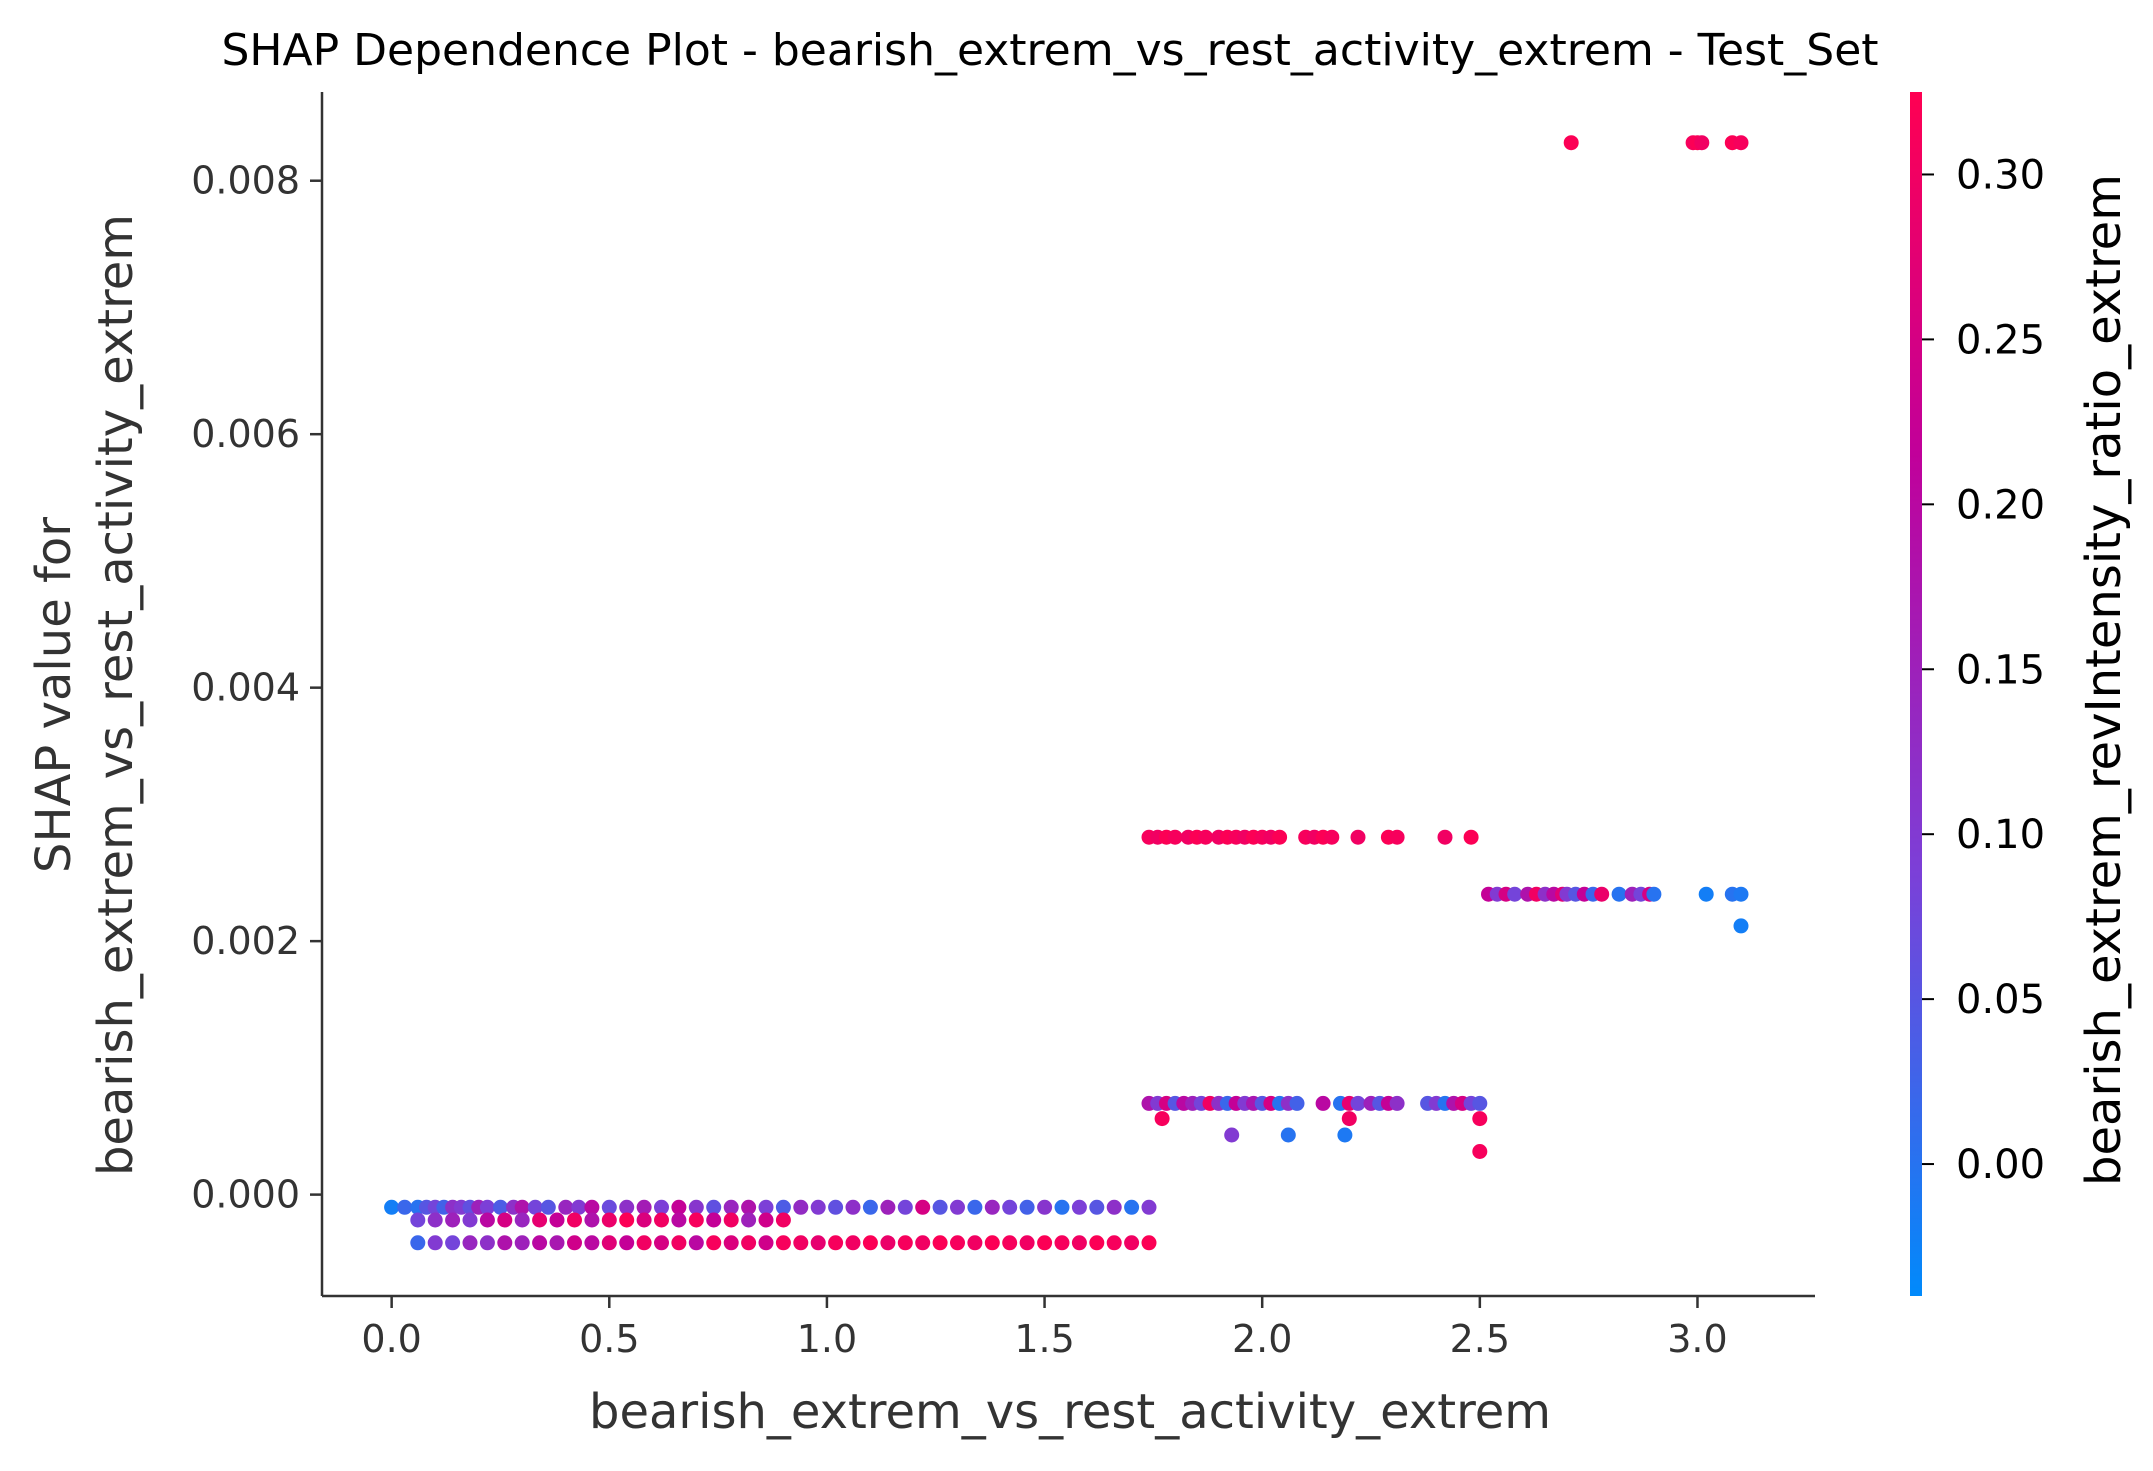 This screenshot has width=2153, height=1471. I want to click on y-axis-label-line1: SHAP value for, so click(54, 695).